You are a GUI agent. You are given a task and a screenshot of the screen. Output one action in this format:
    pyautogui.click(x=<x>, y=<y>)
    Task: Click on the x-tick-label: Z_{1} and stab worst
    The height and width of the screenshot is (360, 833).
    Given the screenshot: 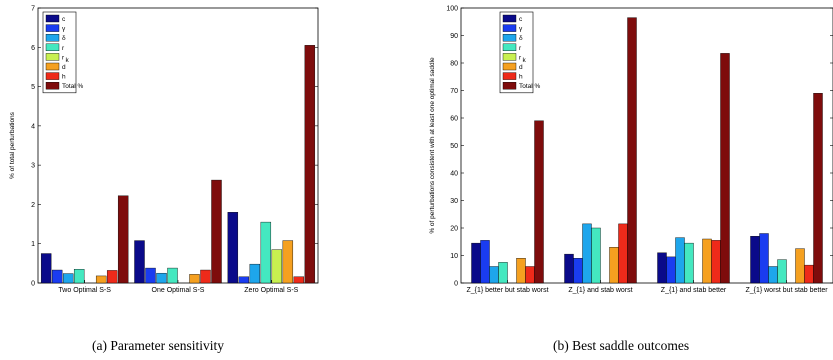 What is the action you would take?
    pyautogui.click(x=600, y=290)
    